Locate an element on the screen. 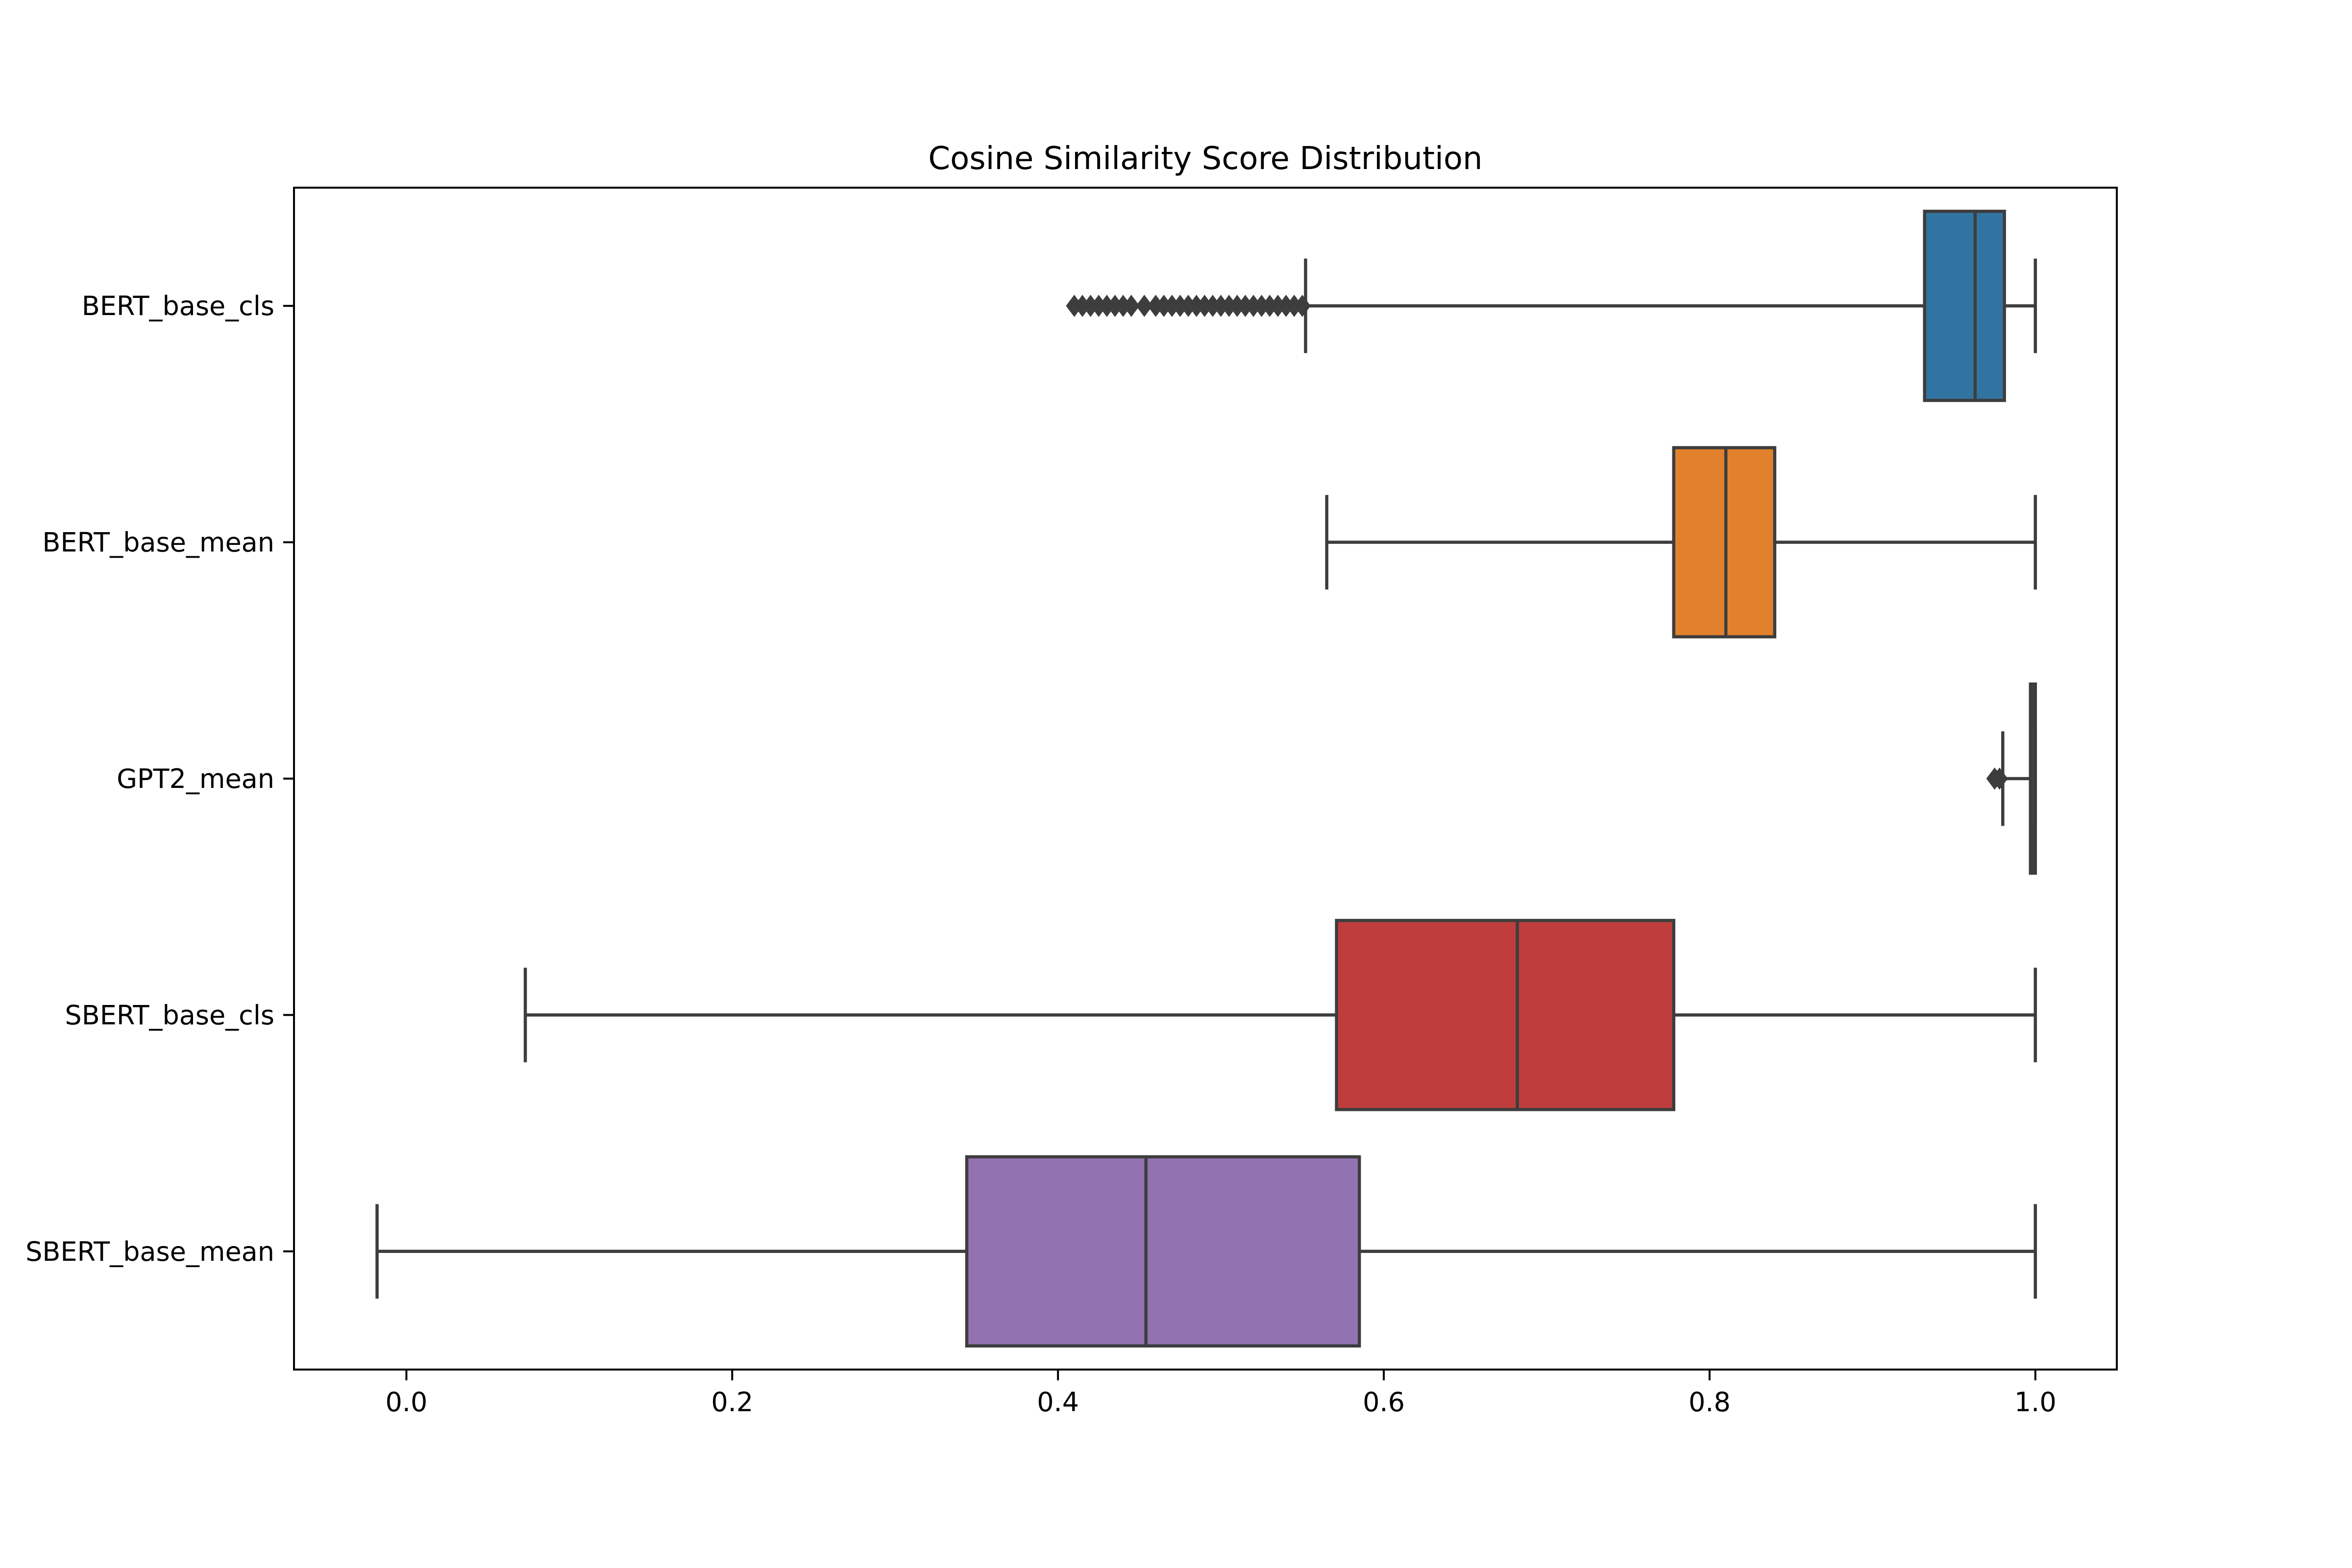  x-tick-label: 0.6 is located at coordinates (1384, 1402).